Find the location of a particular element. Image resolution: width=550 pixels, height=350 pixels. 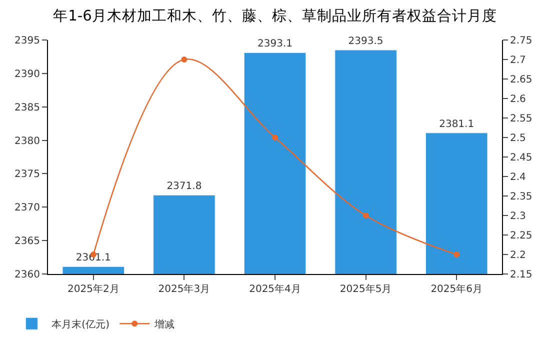

y2-tick-label: 2.3 is located at coordinates (518, 216).